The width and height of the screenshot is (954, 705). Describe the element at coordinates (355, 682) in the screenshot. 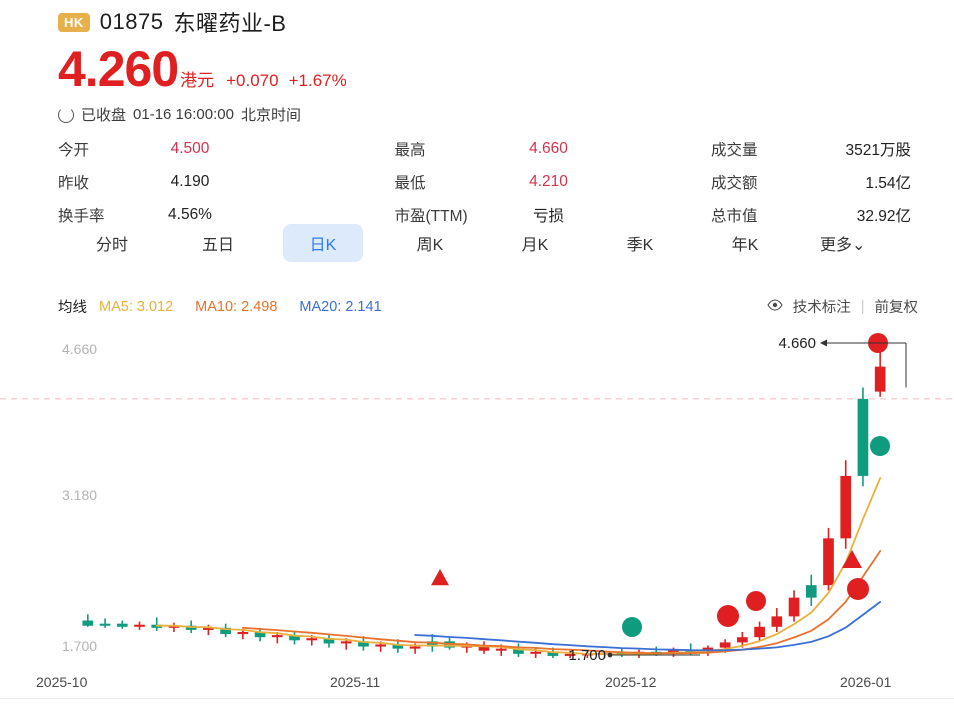

I see `x-tick-2: 2025-11` at that location.